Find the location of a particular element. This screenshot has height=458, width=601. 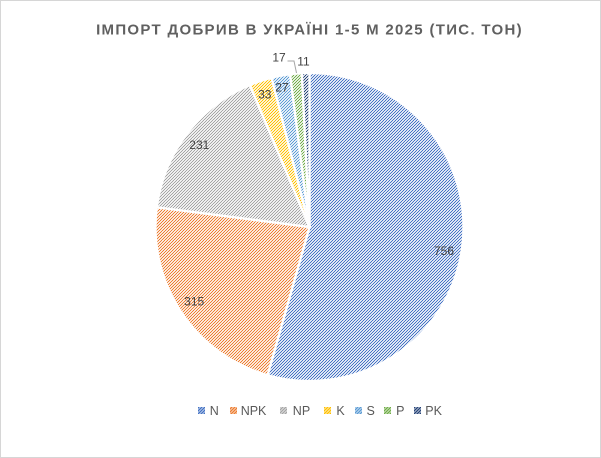

svg-text: PK is located at coordinates (433, 411).